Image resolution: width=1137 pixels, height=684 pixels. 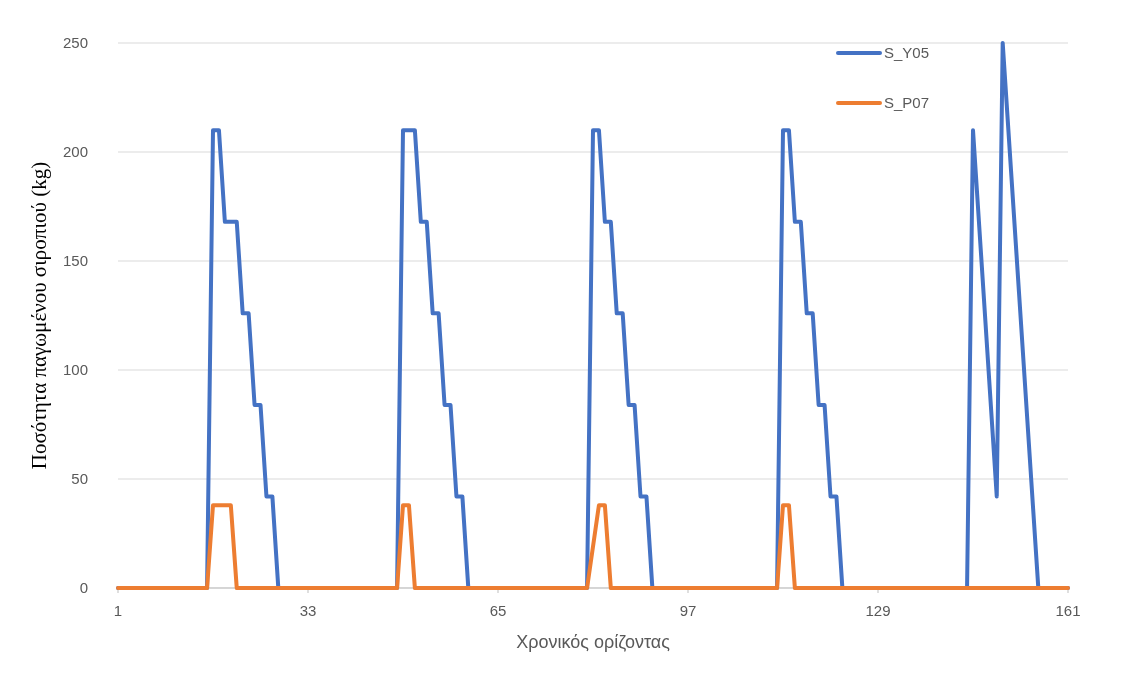 I want to click on x-tick-label: 129, so click(x=878, y=610).